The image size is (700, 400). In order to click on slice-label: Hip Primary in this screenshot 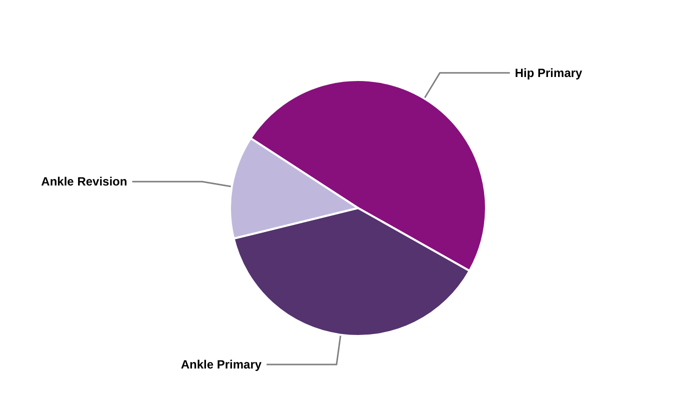, I will do `click(548, 73)`.